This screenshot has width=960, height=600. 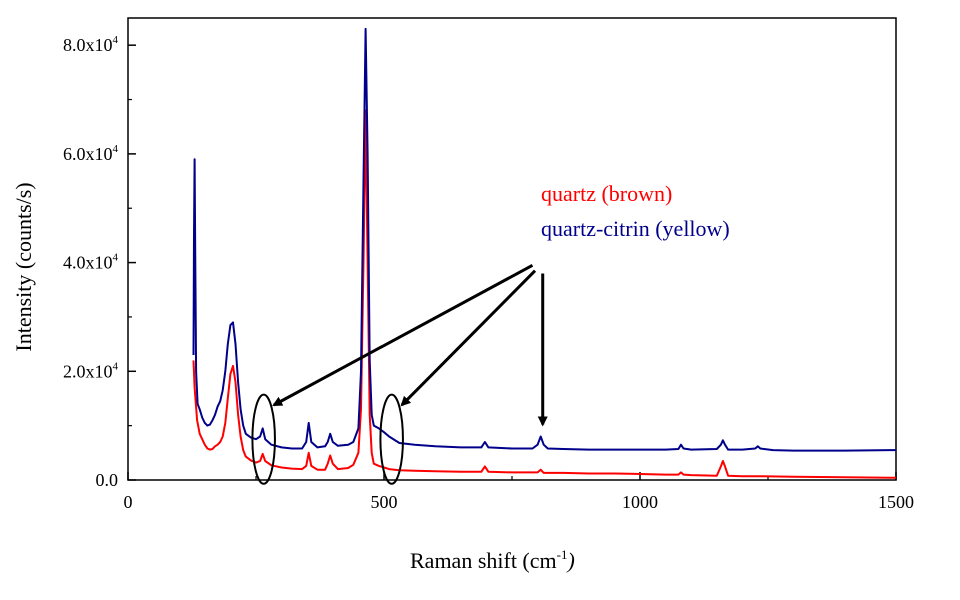 I want to click on x-tick-label: 500, so click(x=384, y=502).